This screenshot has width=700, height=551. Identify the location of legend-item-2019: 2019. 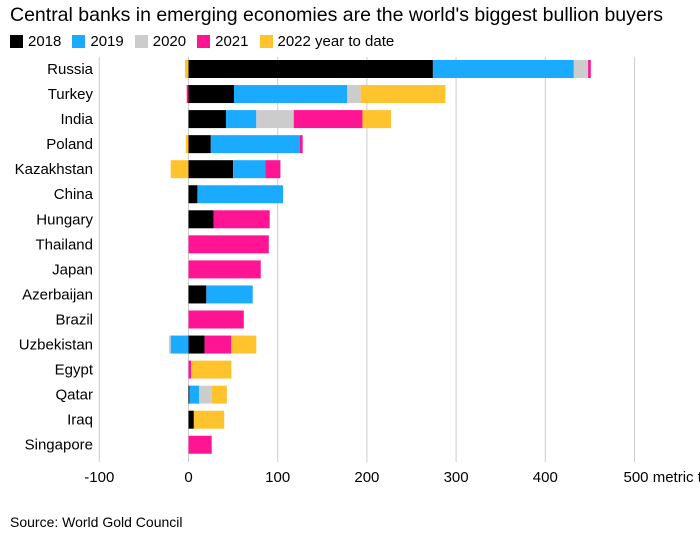
(98, 41).